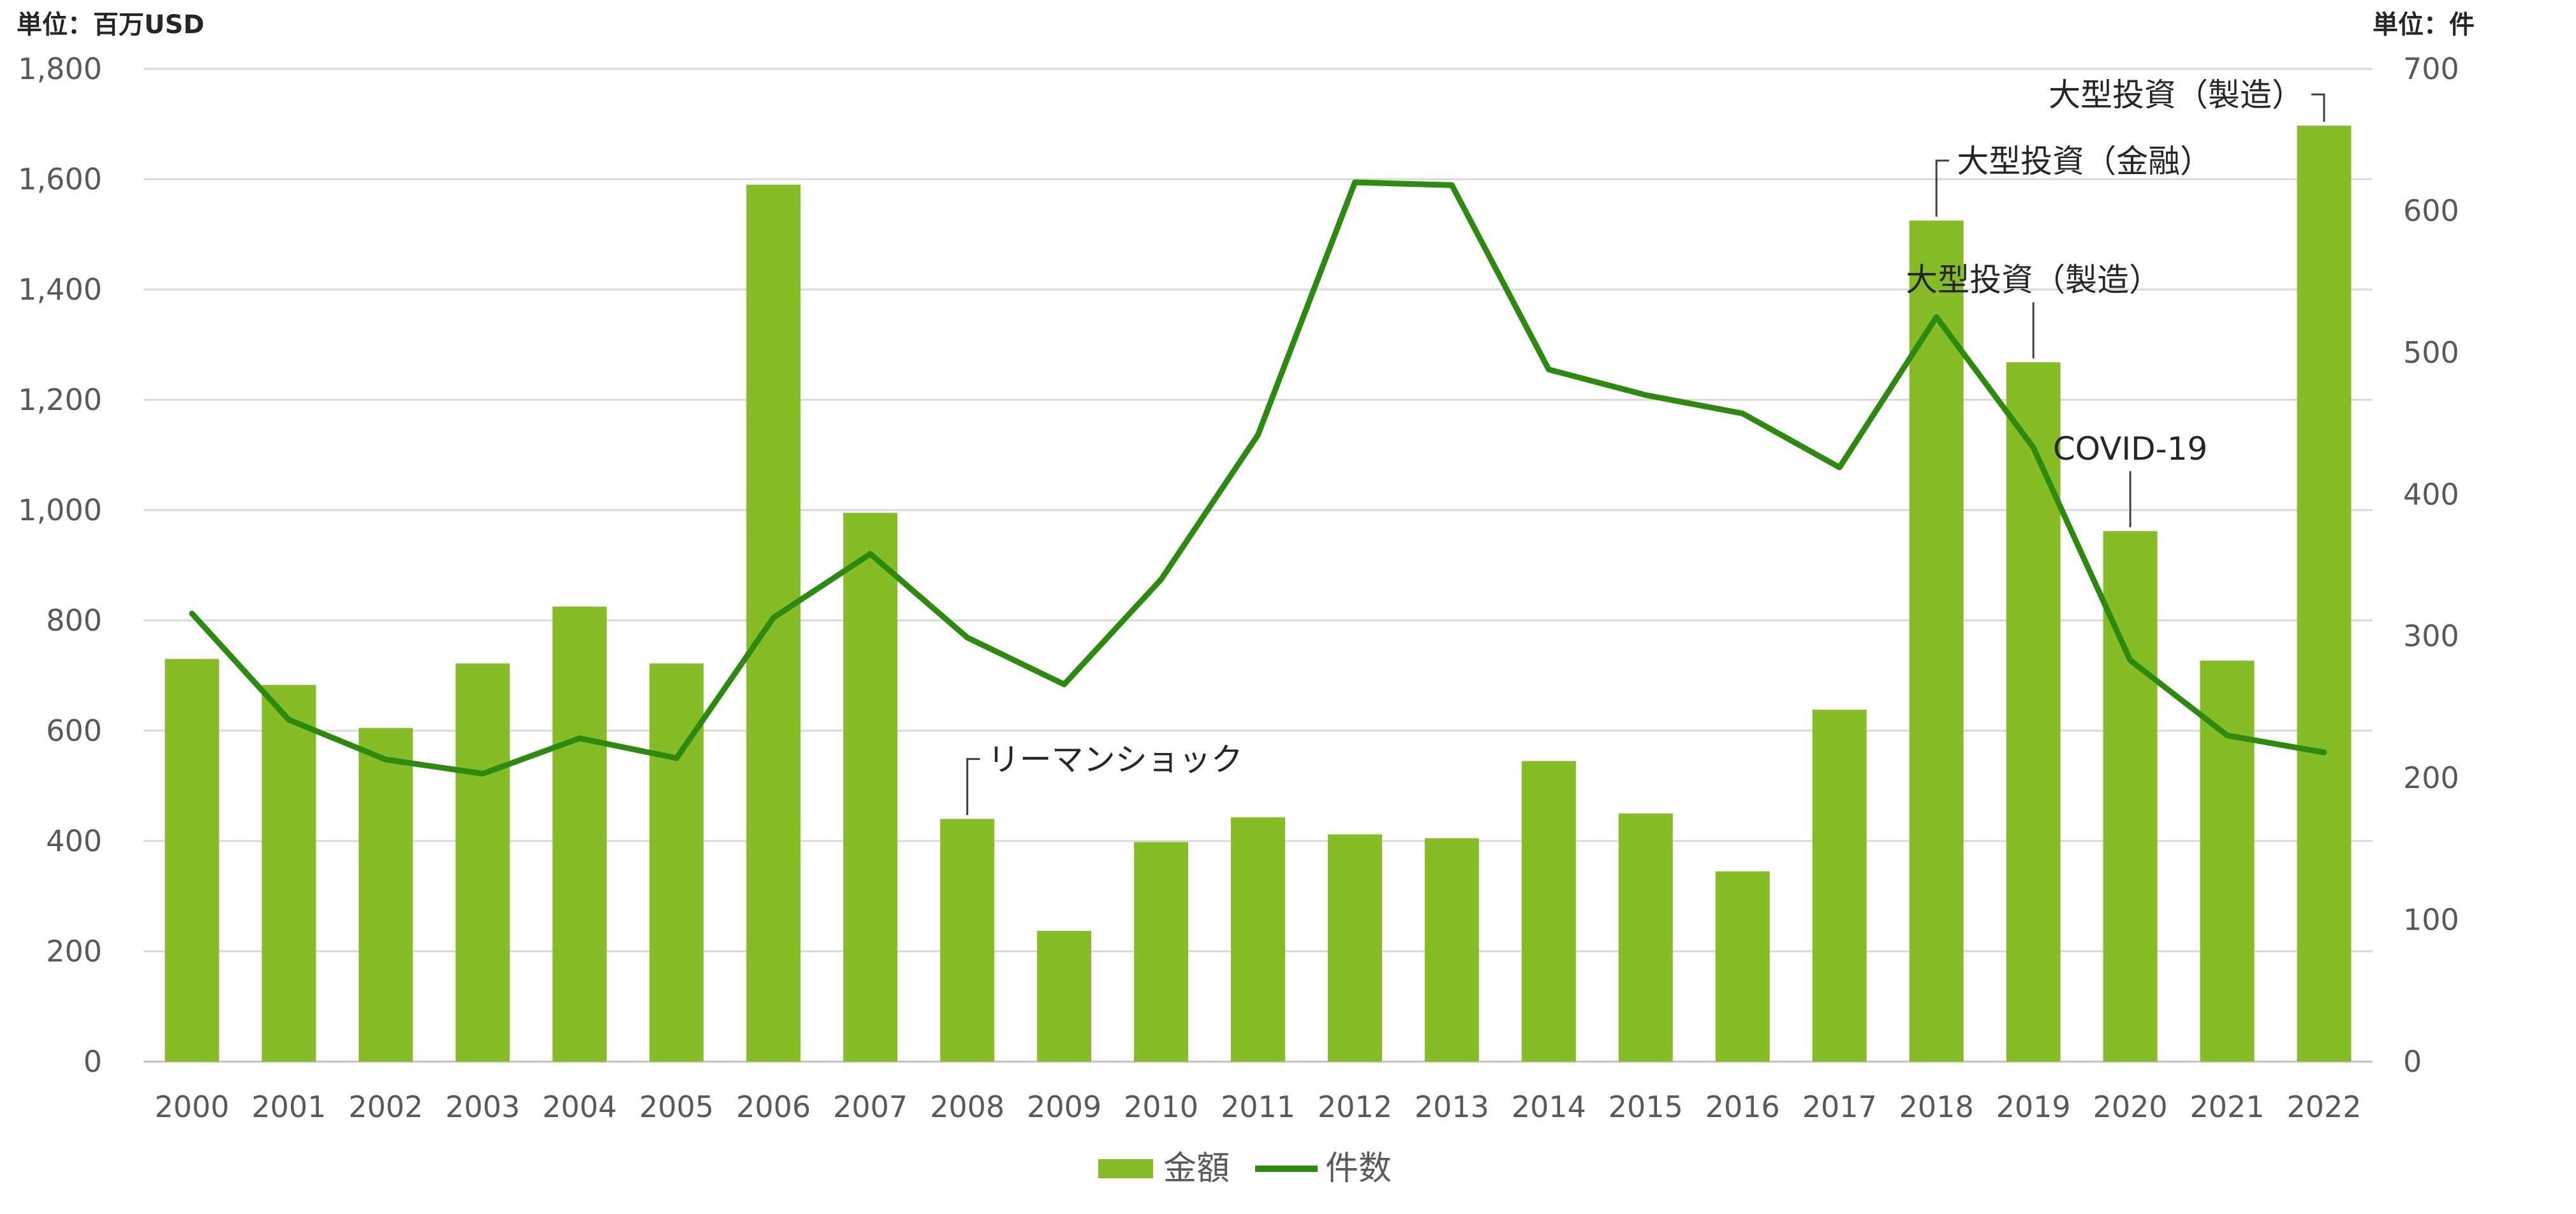 The width and height of the screenshot is (2576, 1214). What do you see at coordinates (2424, 25) in the screenshot?
I see `right-axis-unit-label: 単位：件` at bounding box center [2424, 25].